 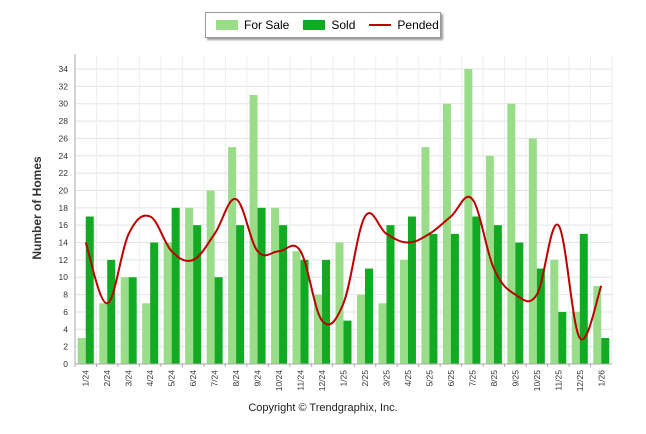 I want to click on x-tick-label: 9/25, so click(x=515, y=378).